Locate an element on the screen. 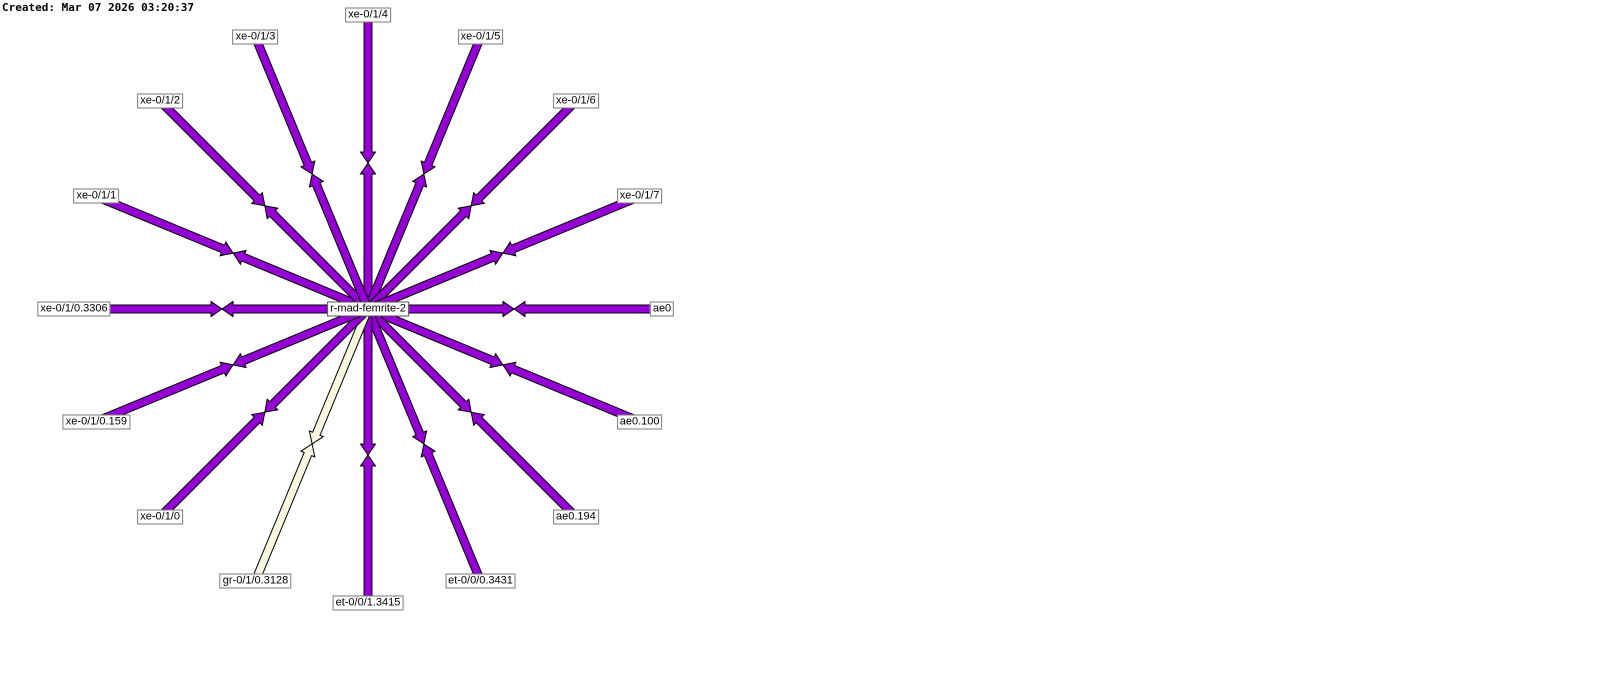 This screenshot has height=690, width=1600. interface-label-text: xe-0/1/0.159 is located at coordinates (96, 421).